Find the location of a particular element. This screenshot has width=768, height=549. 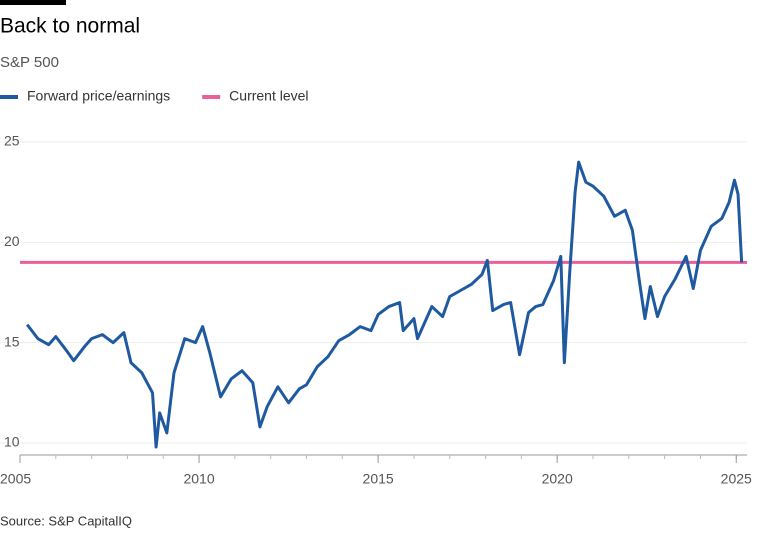

y-tick-label: 15 is located at coordinates (12, 341).